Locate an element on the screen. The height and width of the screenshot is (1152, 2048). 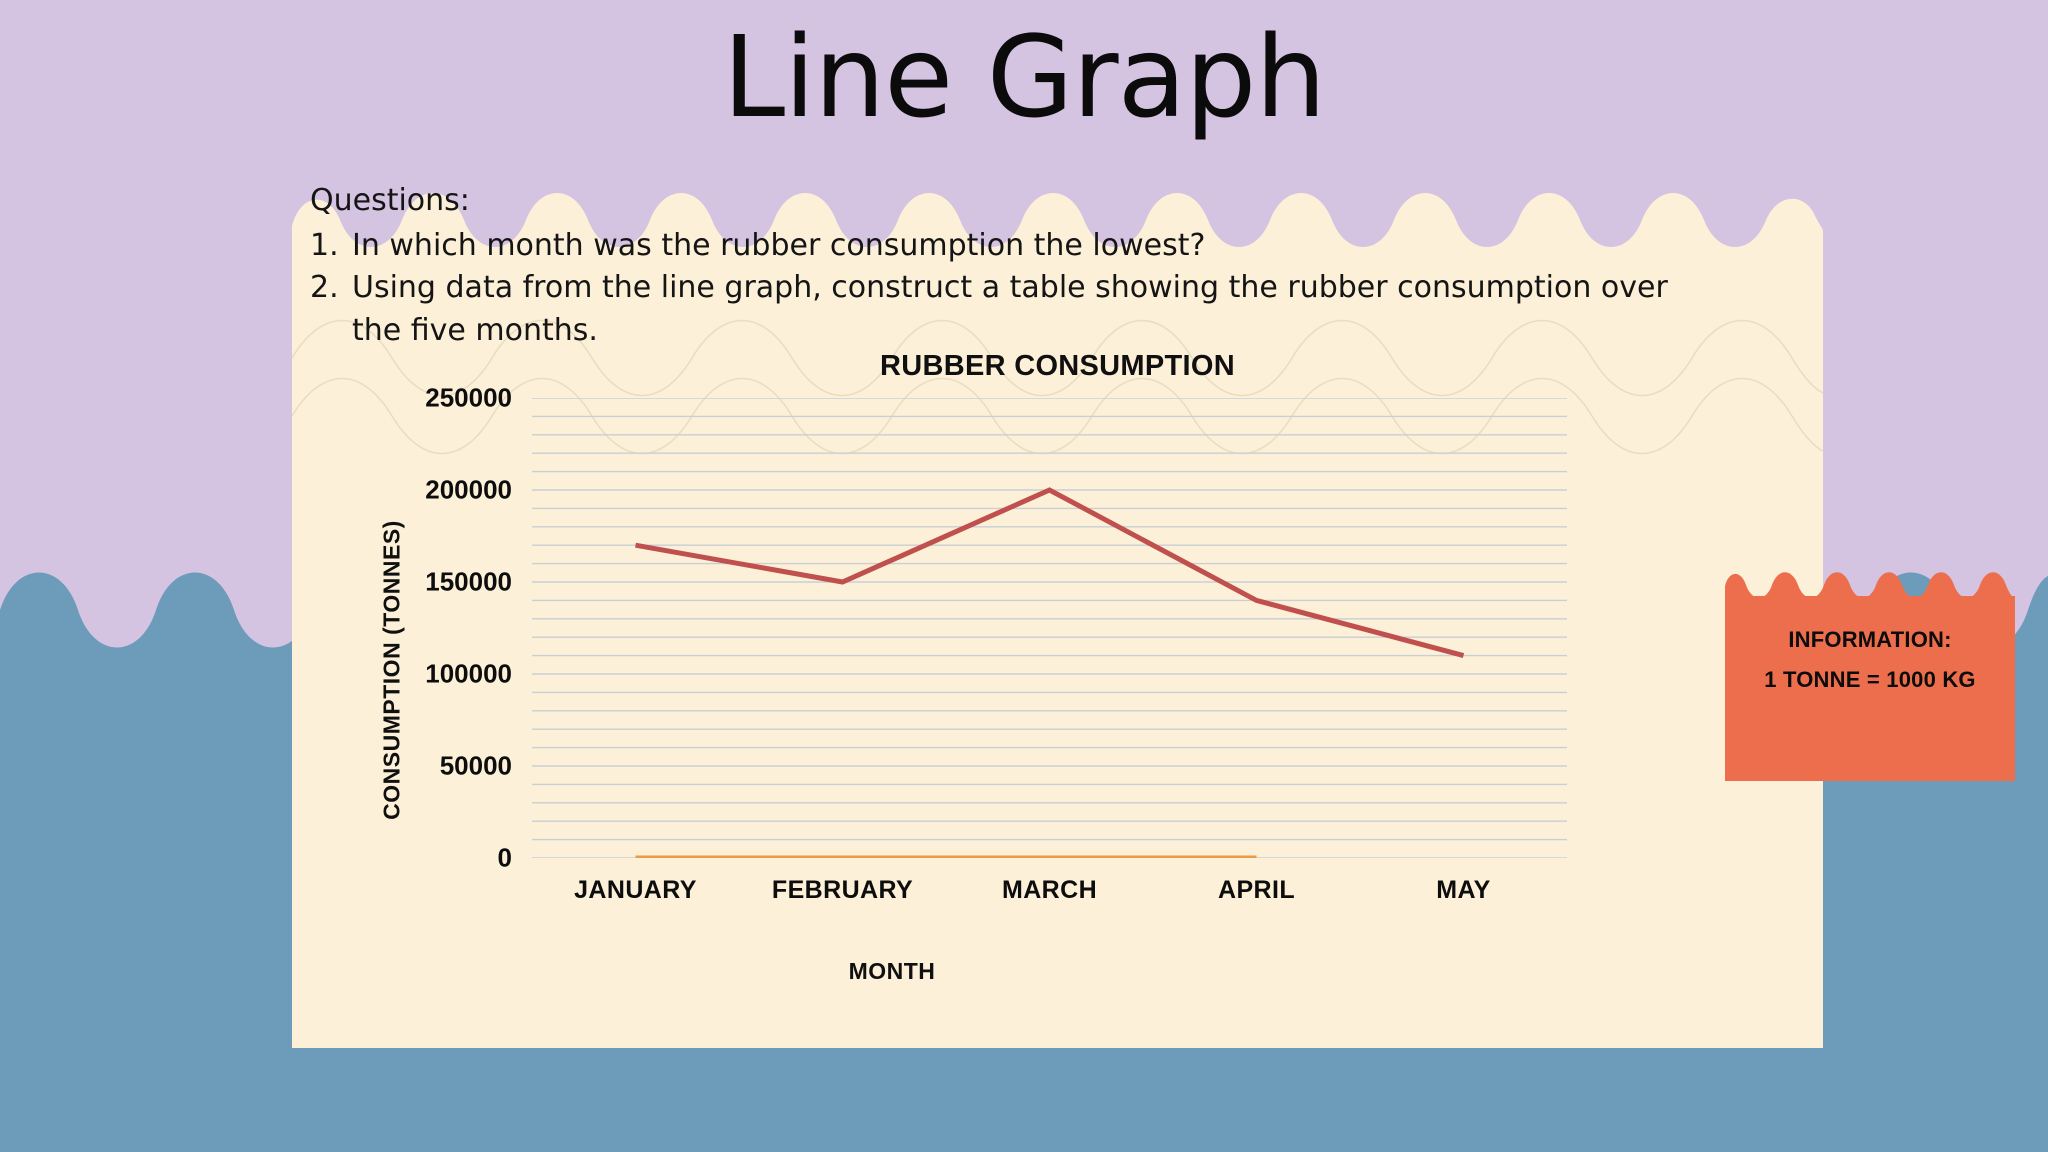
x-axis-tick-label: MAY is located at coordinates (1463, 890).